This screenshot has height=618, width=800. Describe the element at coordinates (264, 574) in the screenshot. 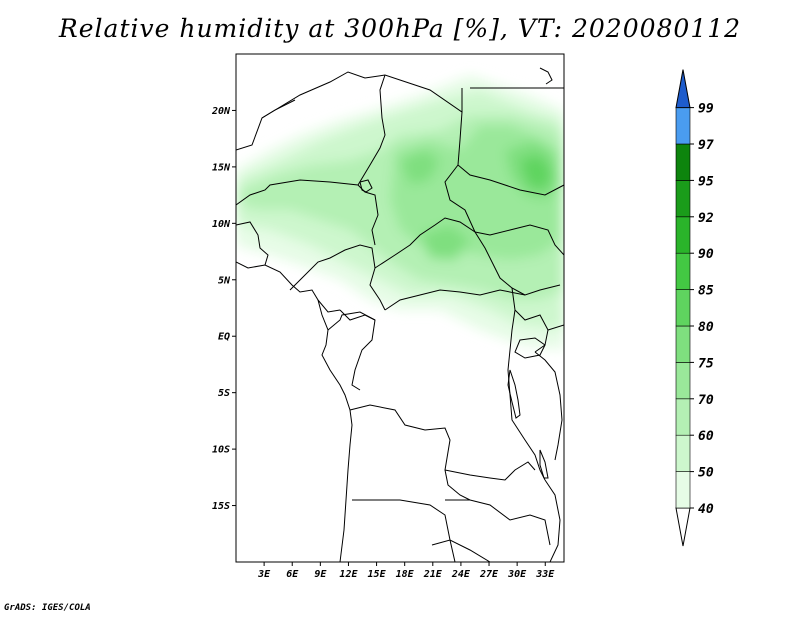

I see `lon-tick-label: 3E` at that location.